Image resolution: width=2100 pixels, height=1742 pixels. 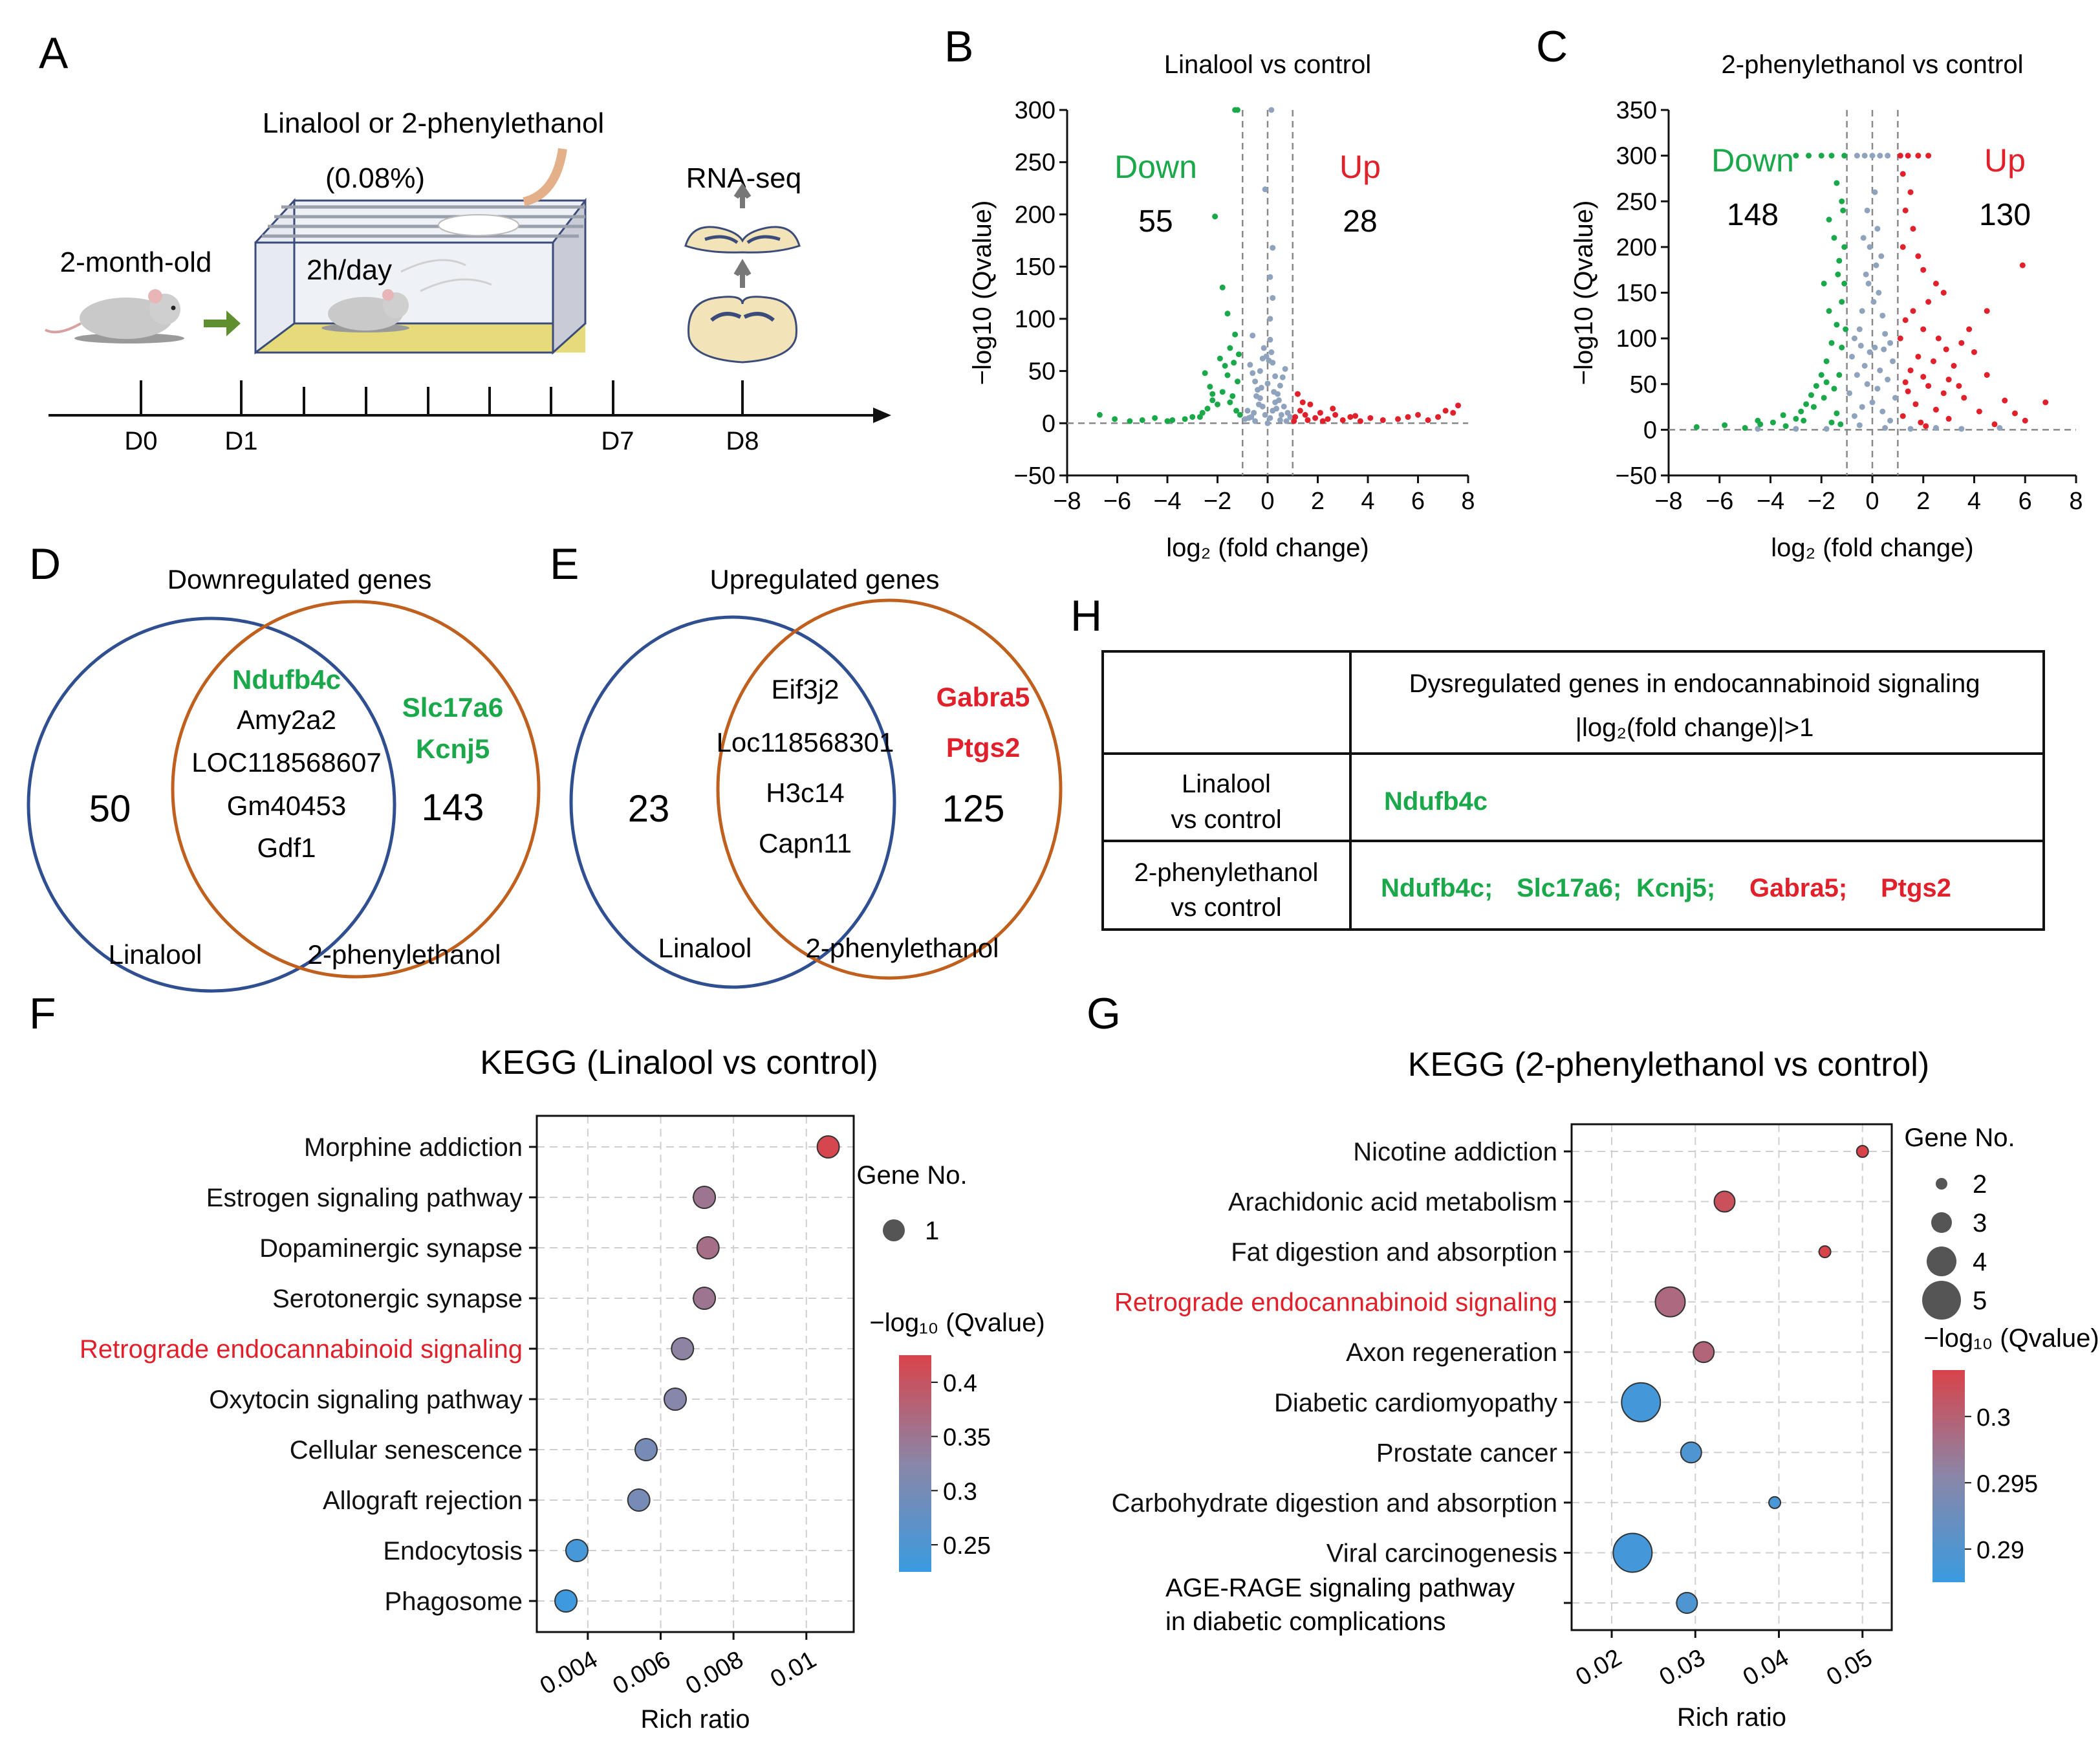 I want to click on table-gene: Ptgs2, so click(x=1916, y=888).